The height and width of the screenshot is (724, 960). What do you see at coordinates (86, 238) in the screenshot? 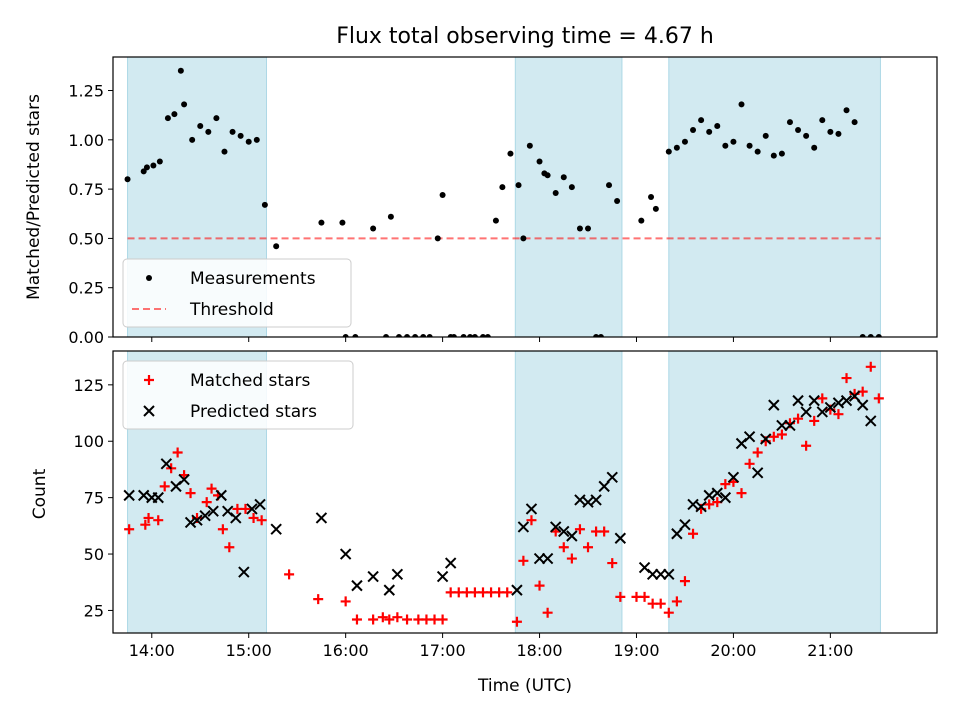
I see `y-tick-label: 0.50` at bounding box center [86, 238].